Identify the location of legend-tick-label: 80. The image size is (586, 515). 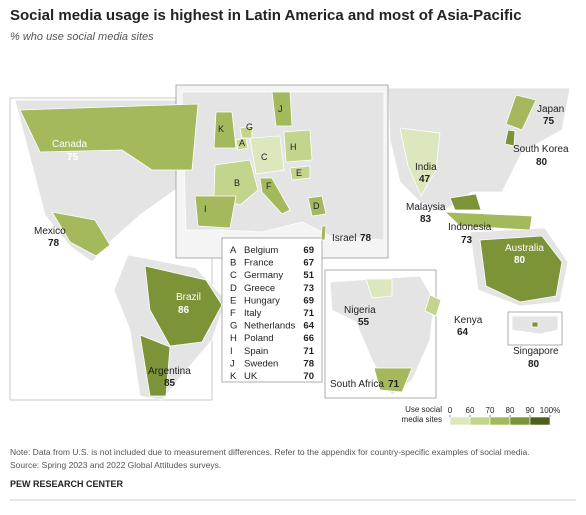
(510, 410).